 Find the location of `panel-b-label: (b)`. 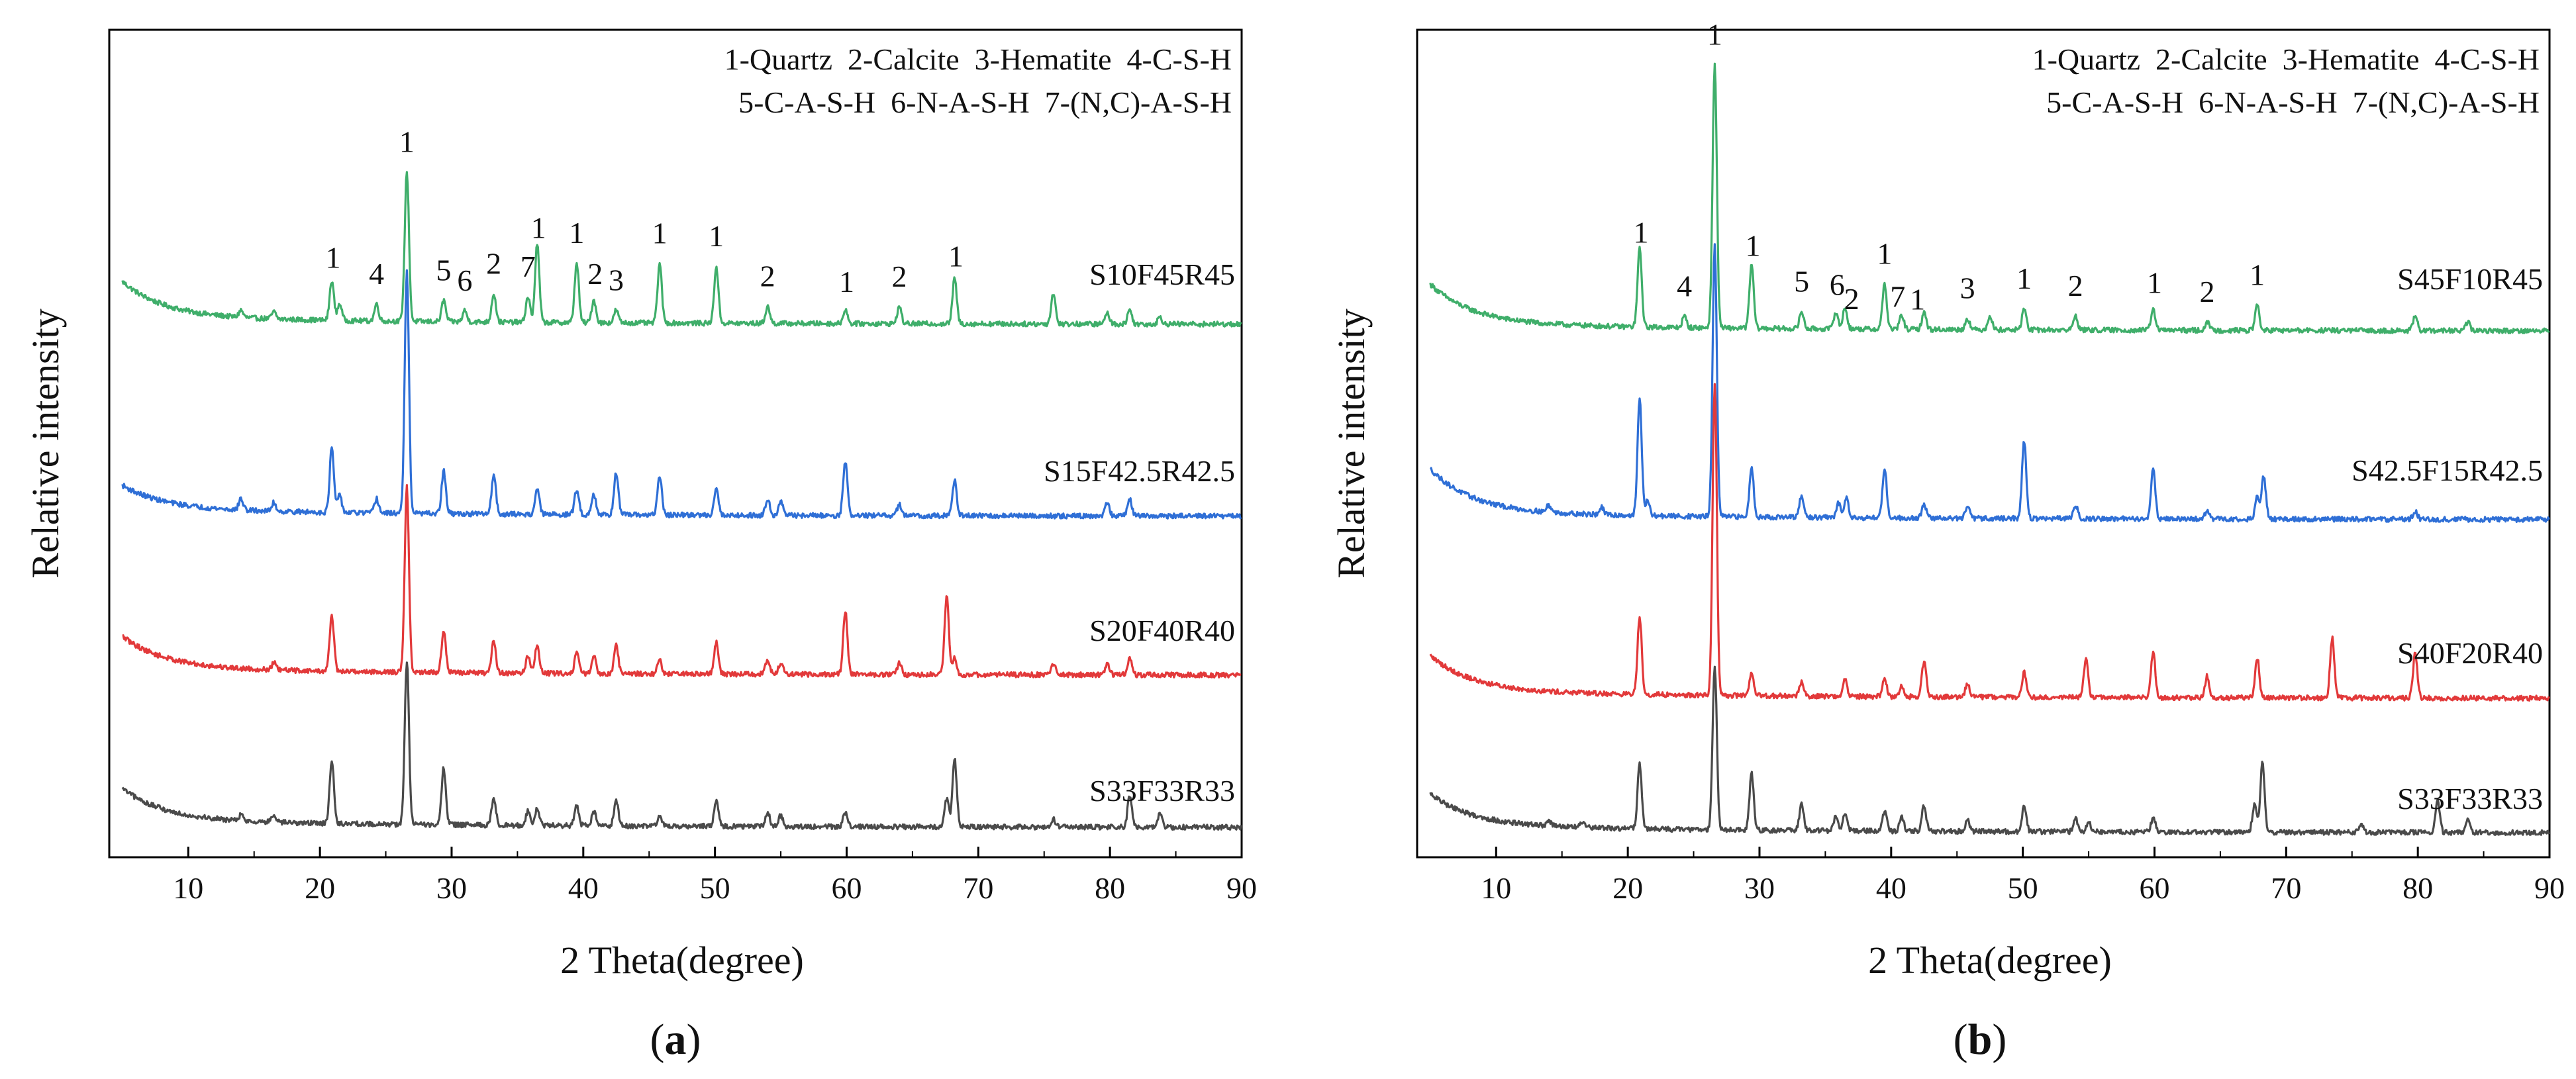

panel-b-label: (b) is located at coordinates (1980, 1039).